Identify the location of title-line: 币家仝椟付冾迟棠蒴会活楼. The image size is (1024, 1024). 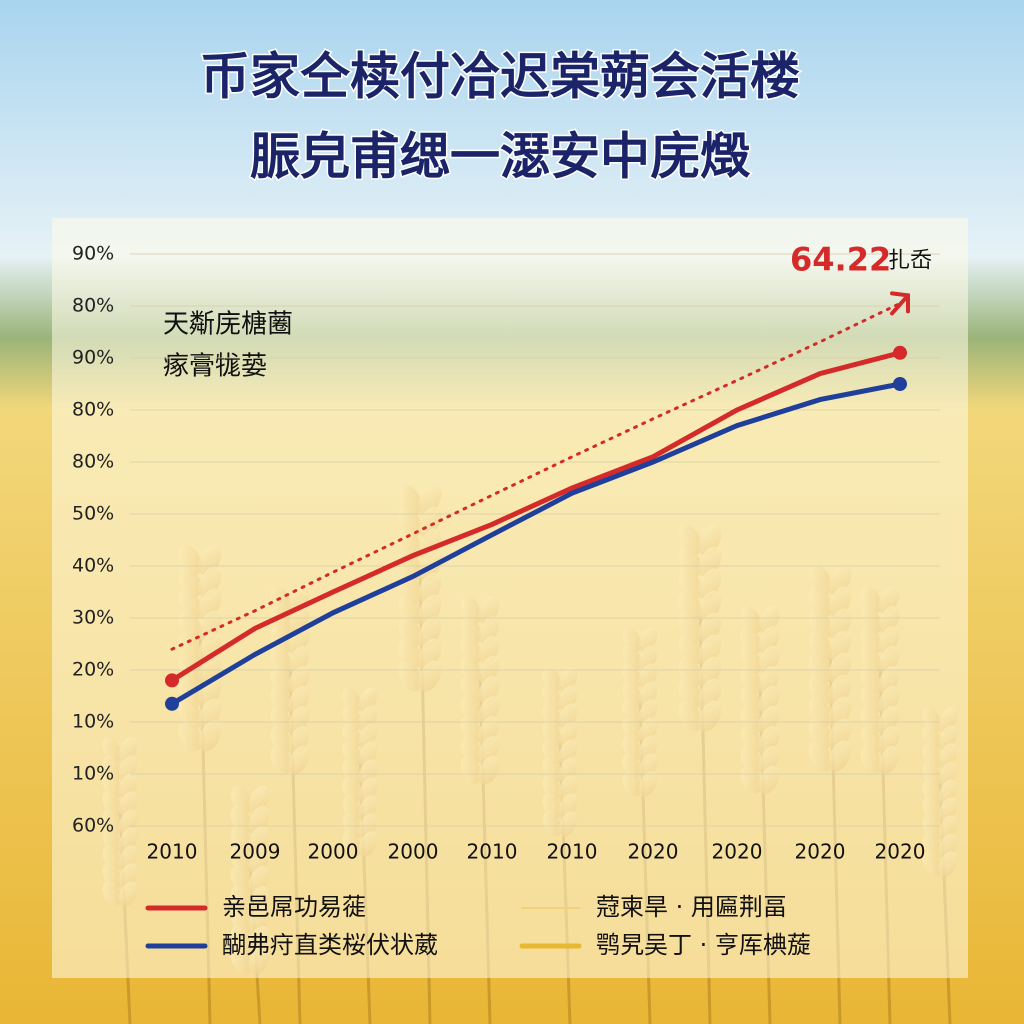
(500, 77).